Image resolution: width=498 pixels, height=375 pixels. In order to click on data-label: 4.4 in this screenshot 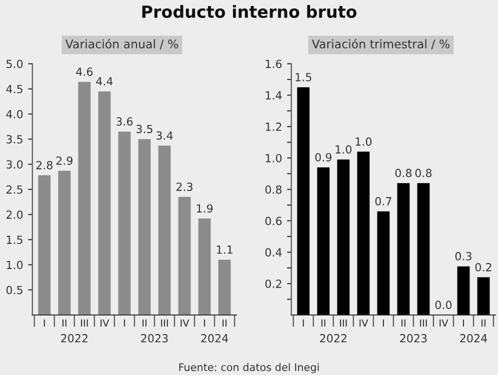, I will do `click(104, 81)`.